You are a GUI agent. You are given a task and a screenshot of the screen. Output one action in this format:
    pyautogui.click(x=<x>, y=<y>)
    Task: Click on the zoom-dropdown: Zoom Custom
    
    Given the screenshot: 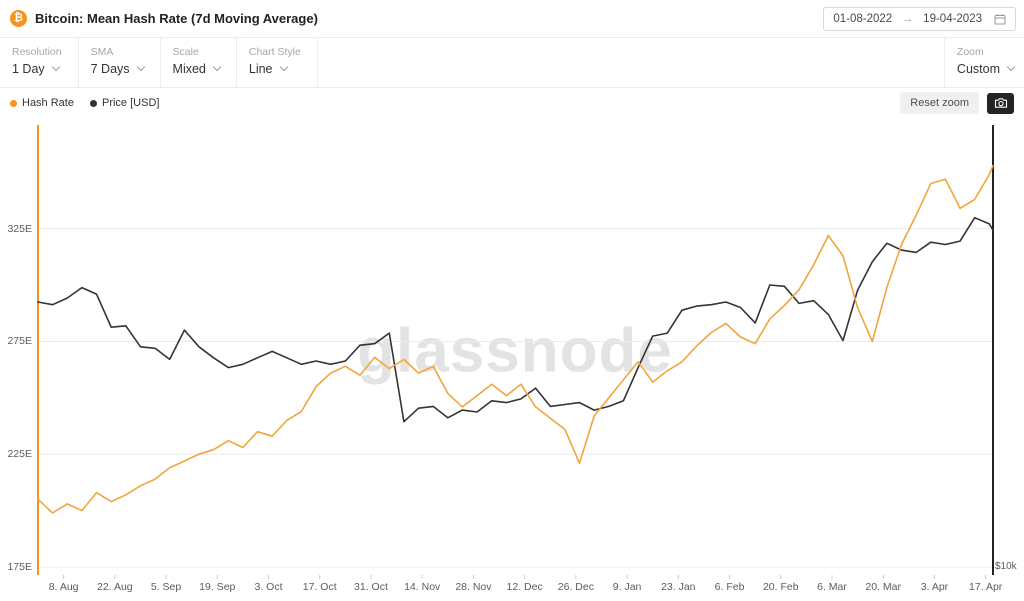 What is the action you would take?
    pyautogui.click(x=983, y=62)
    